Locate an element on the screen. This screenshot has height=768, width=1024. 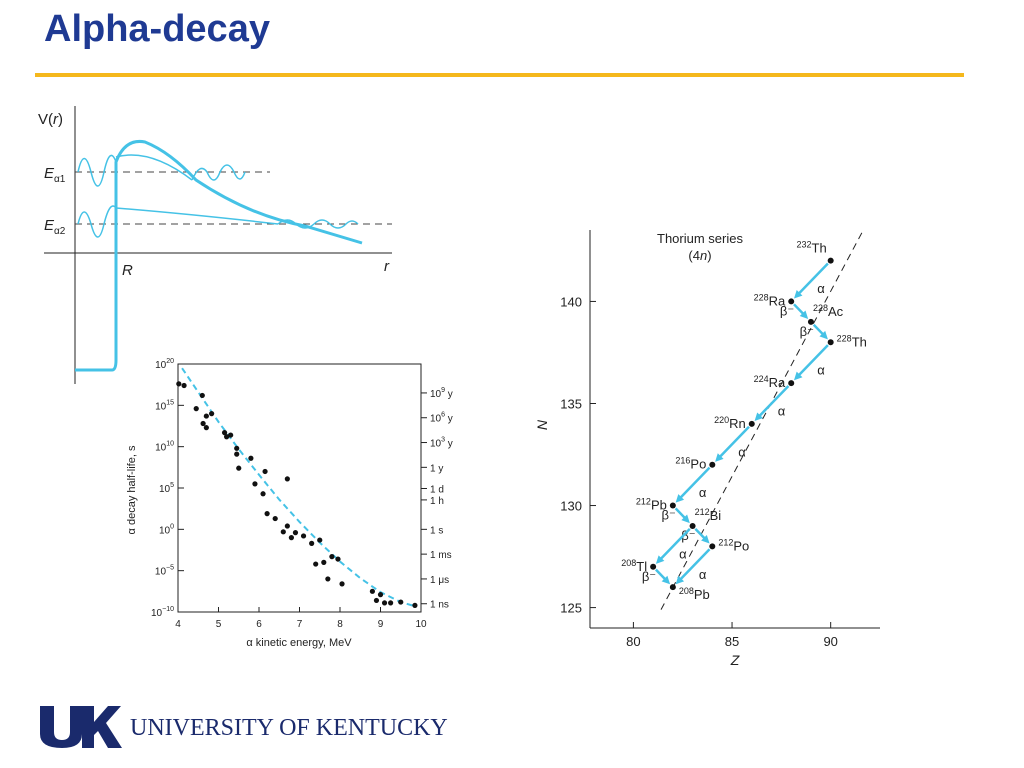
thorium-x-tick-label: 90 is located at coordinates (830, 641).